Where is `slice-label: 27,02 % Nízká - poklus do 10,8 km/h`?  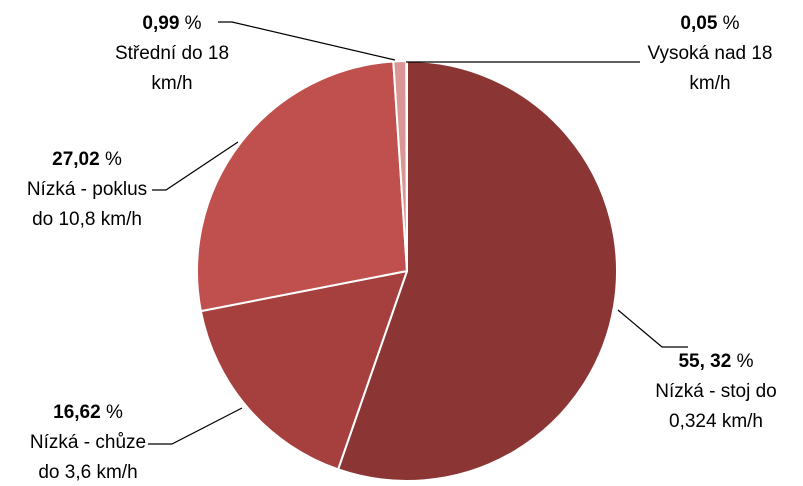
slice-label: 27,02 % Nízká - poklus do 10,8 km/h is located at coordinates (87, 189).